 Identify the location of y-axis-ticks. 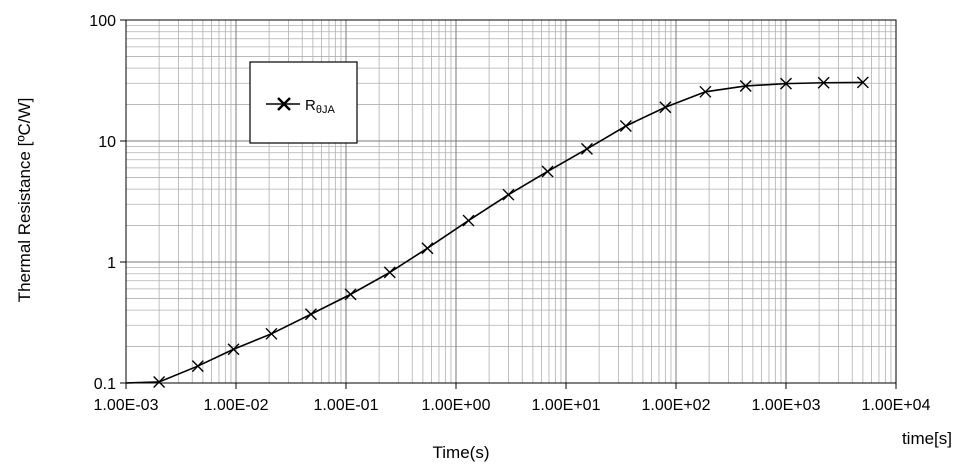
(123, 201).